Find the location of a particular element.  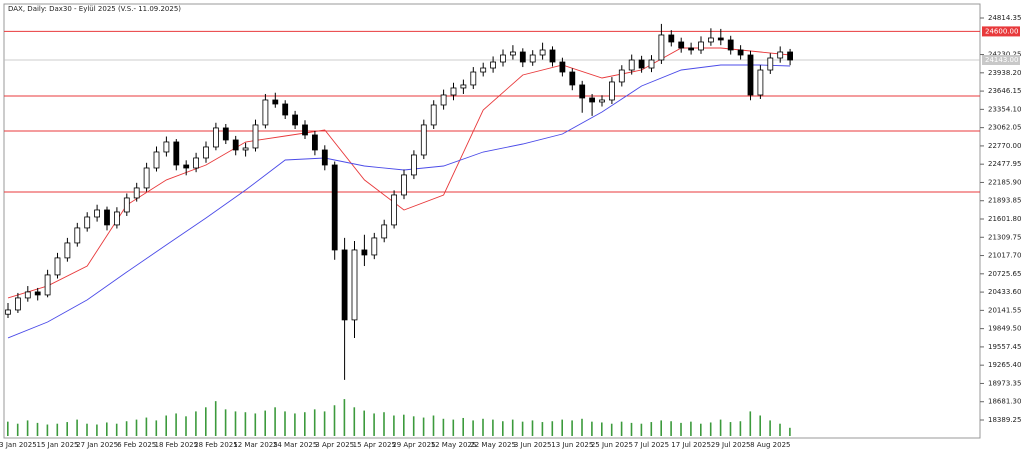

y-tick-label: 20433.60 is located at coordinates (1004, 292).